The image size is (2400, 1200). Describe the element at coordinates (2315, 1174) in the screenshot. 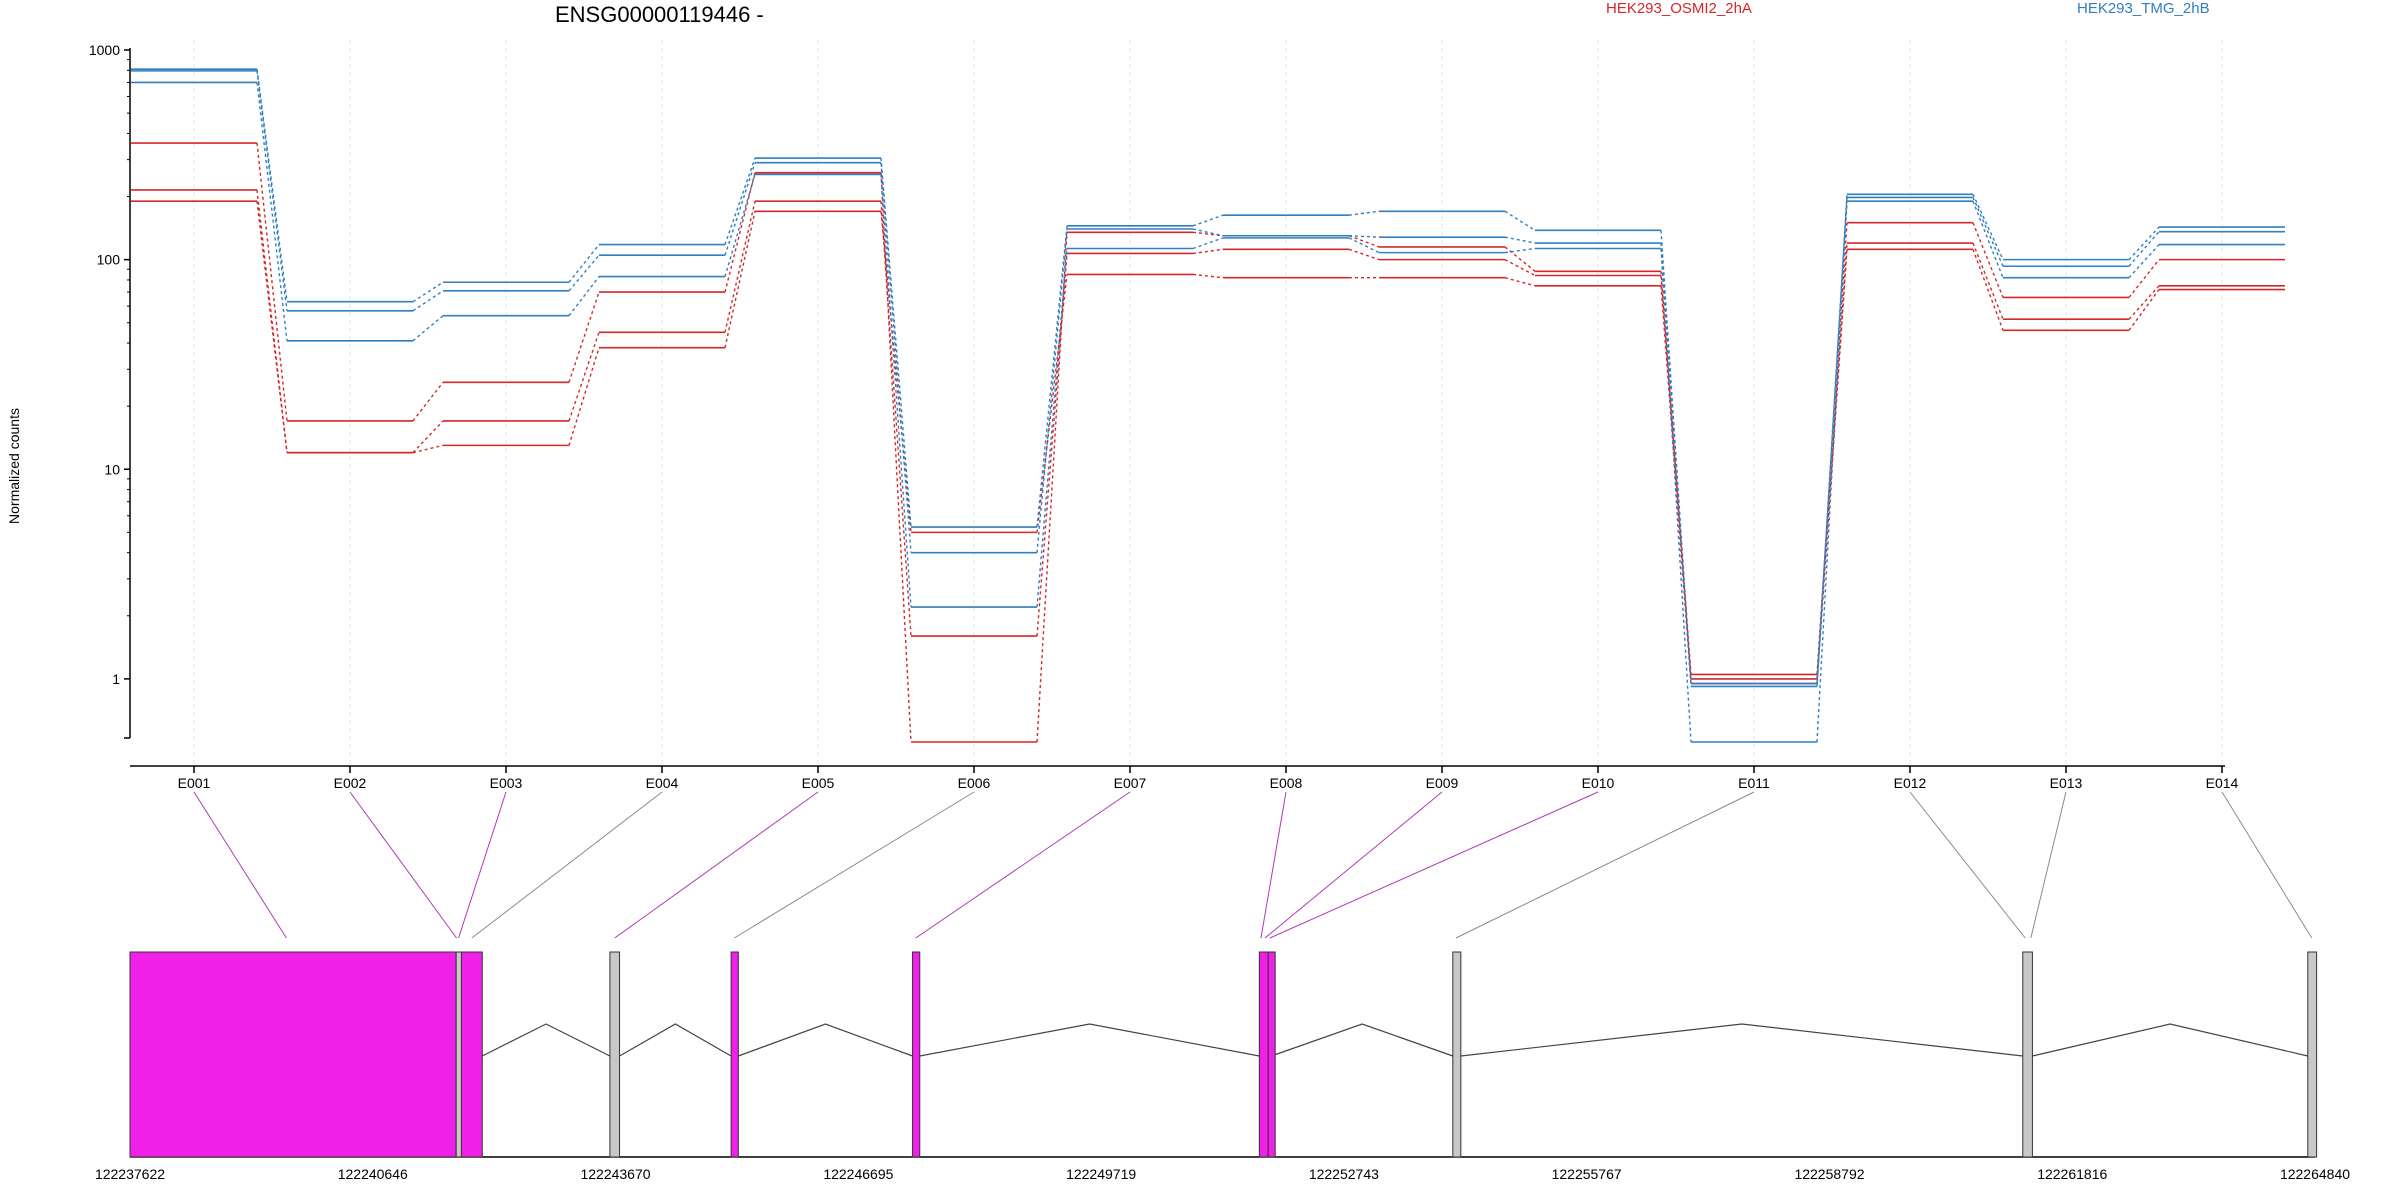

I see `genomic-tick-label: 122264840` at that location.